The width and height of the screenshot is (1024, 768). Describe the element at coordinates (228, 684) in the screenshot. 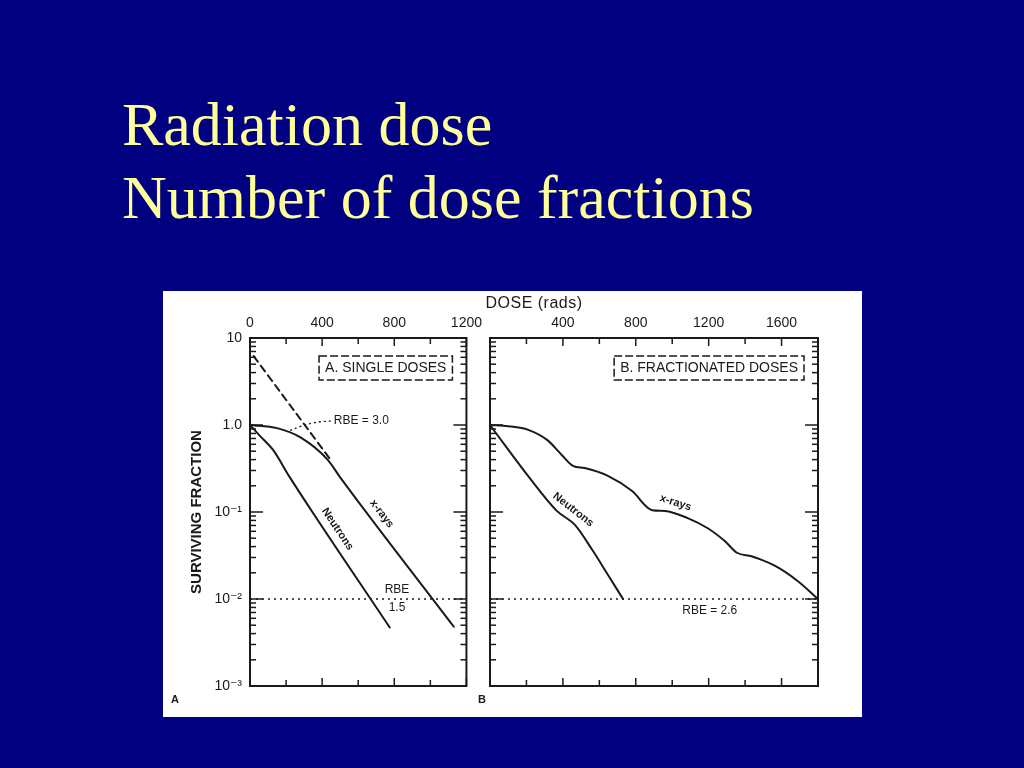

I see `y-tick-label: 10⁻³` at that location.